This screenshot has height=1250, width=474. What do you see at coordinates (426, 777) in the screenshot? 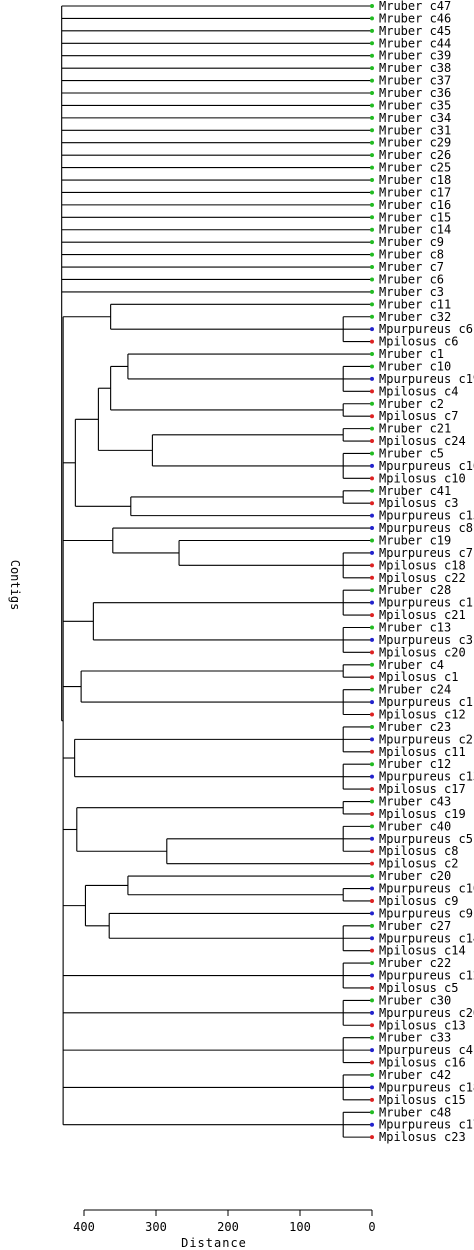
I see `leaf-label: Mpurpureus c13` at bounding box center [426, 777].